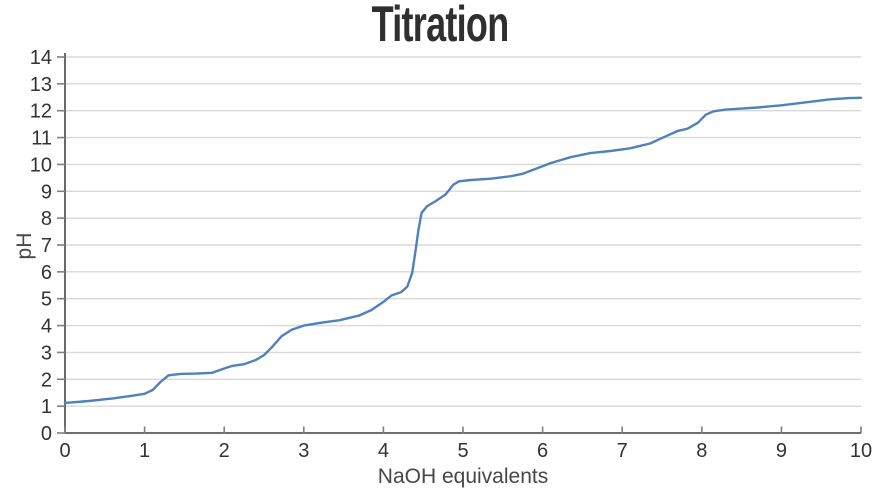 The image size is (881, 500). What do you see at coordinates (463, 476) in the screenshot?
I see `x-axis-title: NaOH equivalents` at bounding box center [463, 476].